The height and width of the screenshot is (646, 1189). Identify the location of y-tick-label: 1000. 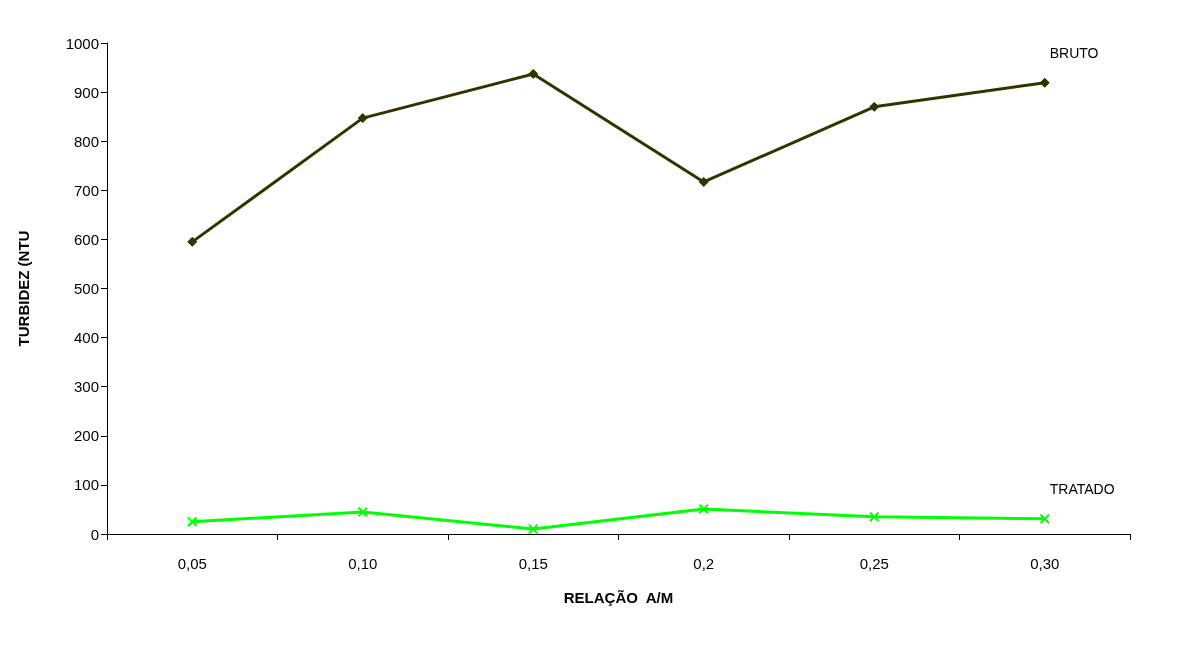
(82, 43).